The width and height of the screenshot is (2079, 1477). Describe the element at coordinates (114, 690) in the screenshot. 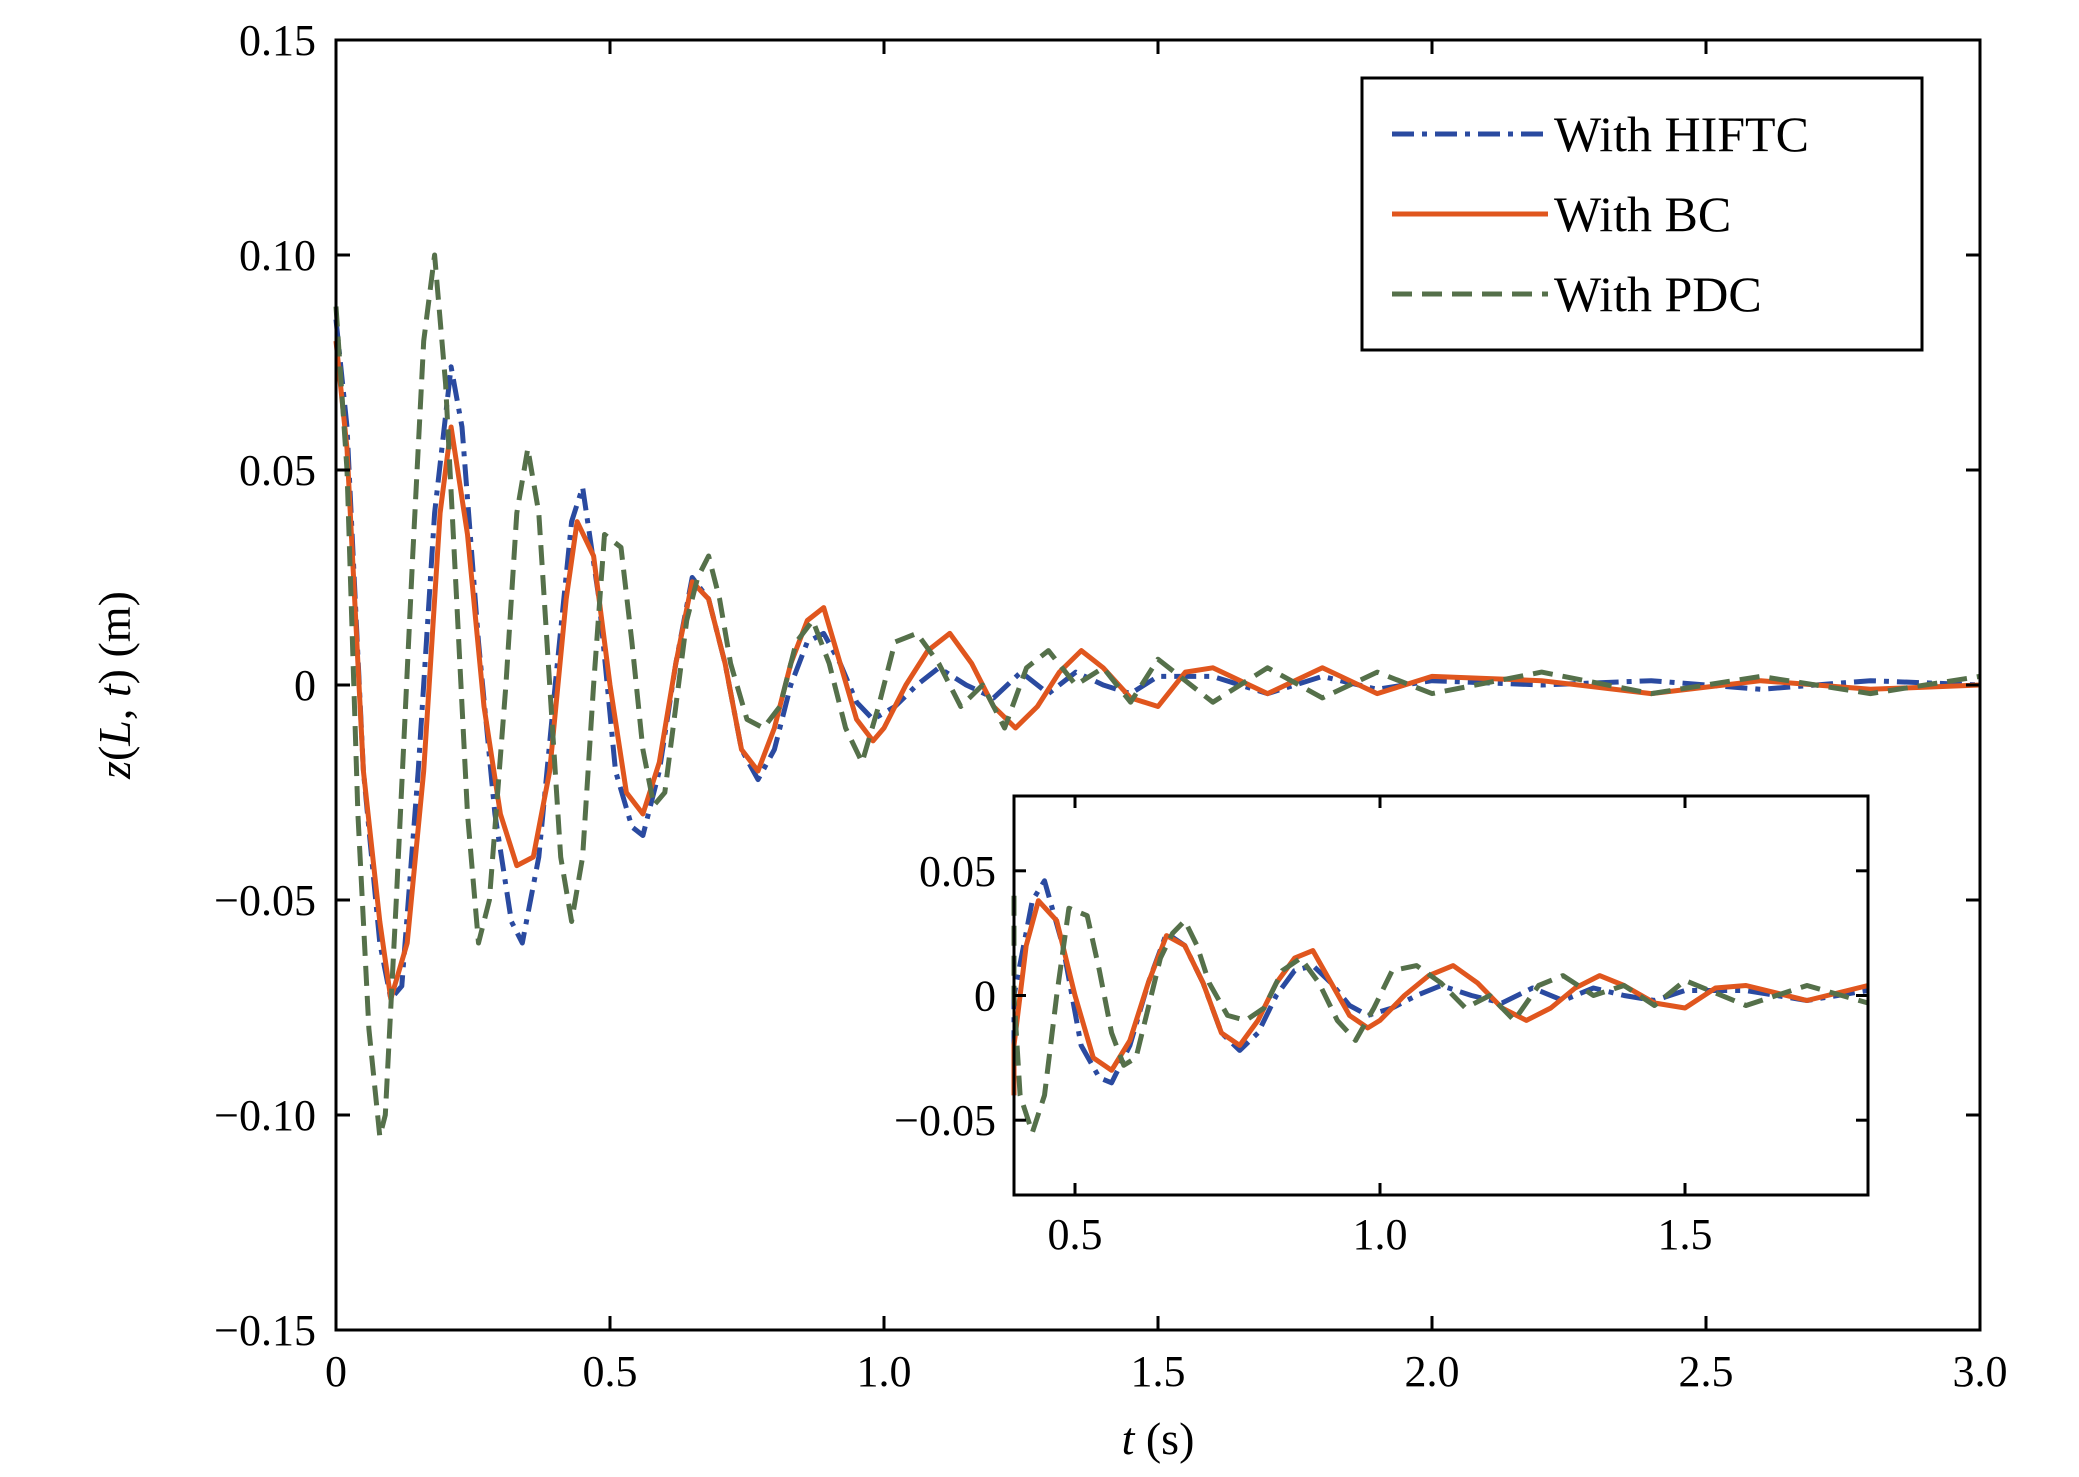

I see `y-axis-part: t` at that location.